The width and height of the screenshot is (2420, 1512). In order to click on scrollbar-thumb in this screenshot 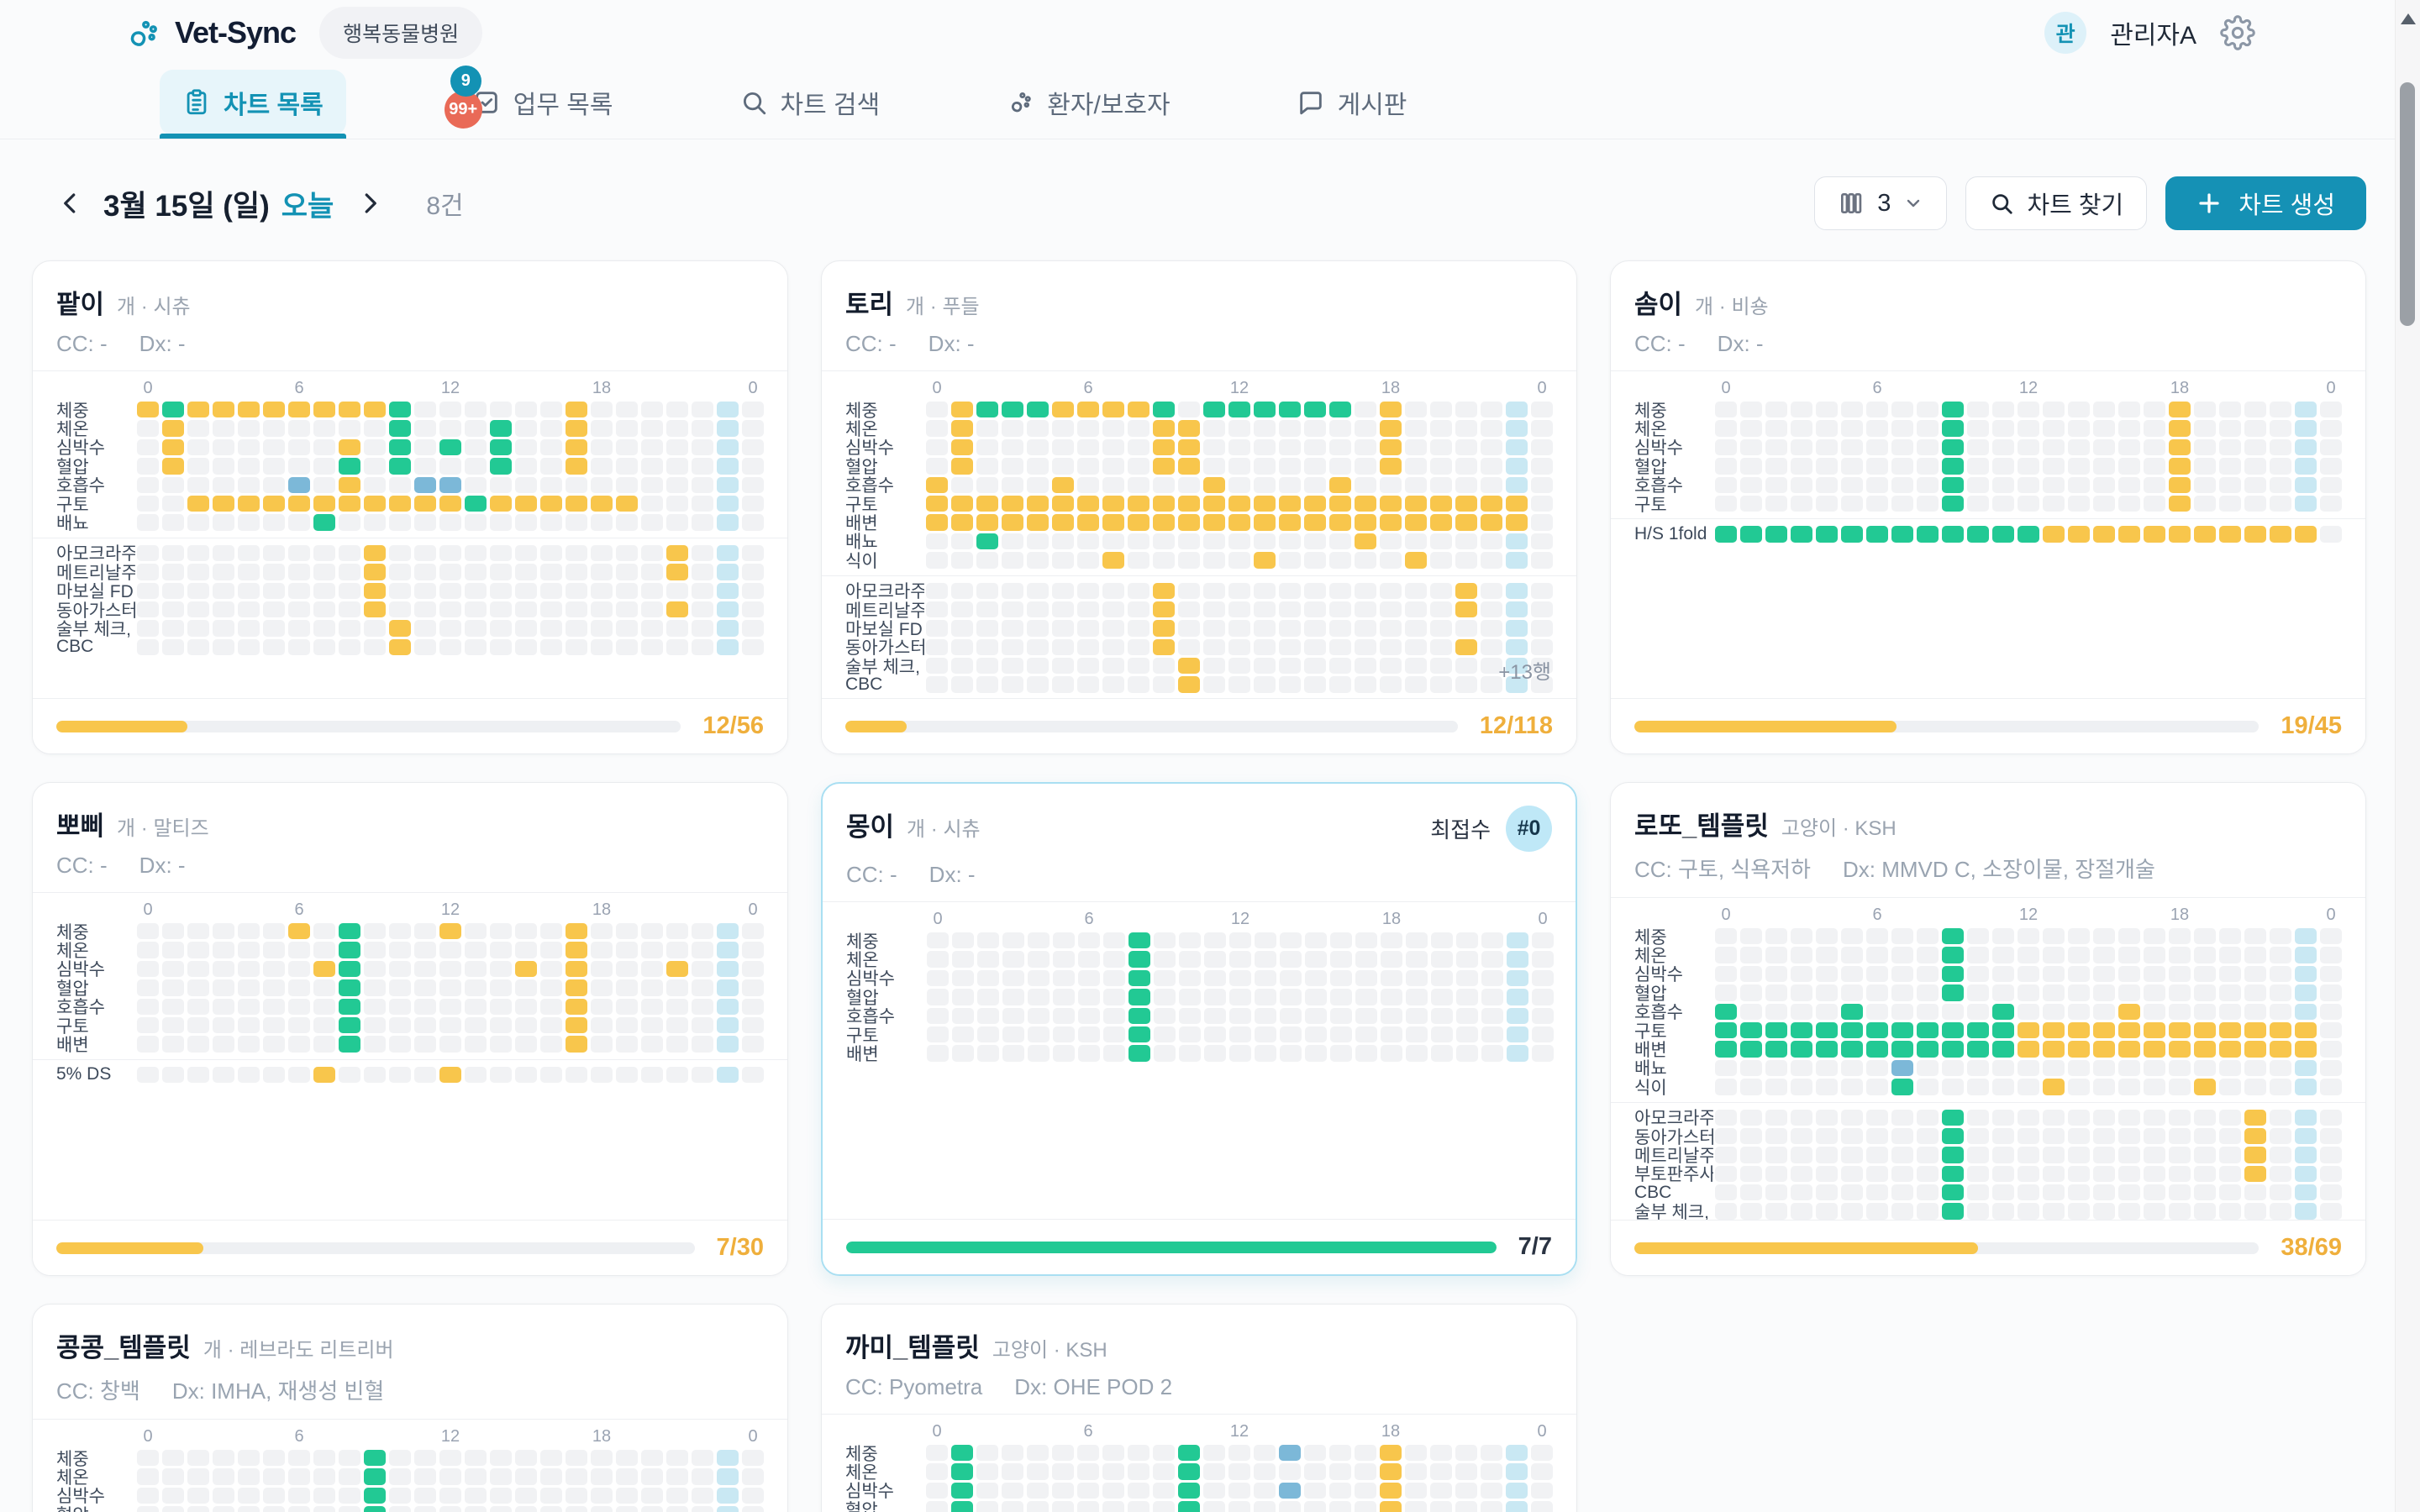, I will do `click(2407, 204)`.